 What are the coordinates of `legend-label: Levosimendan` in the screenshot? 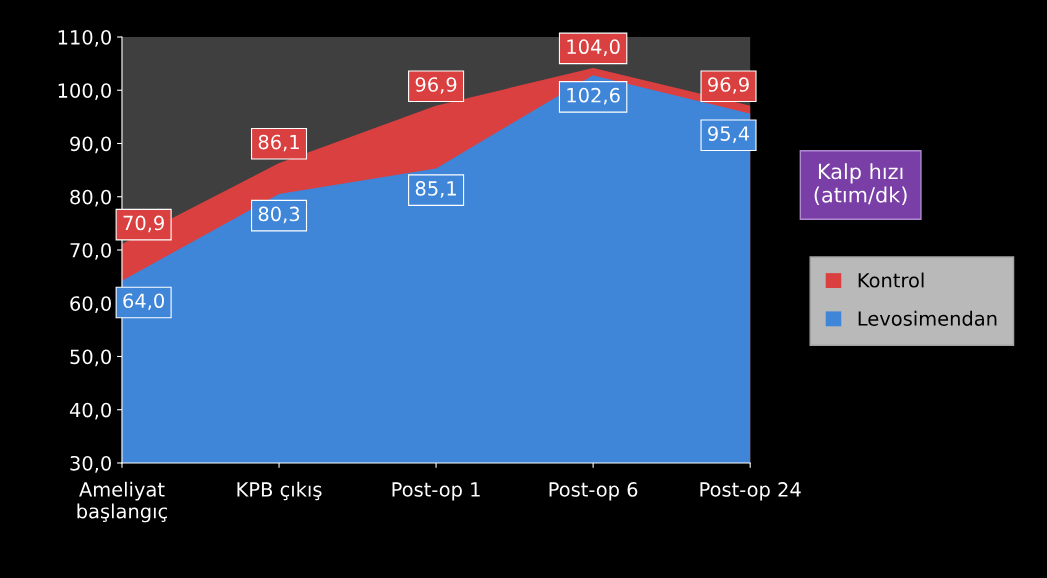 It's located at (927, 318).